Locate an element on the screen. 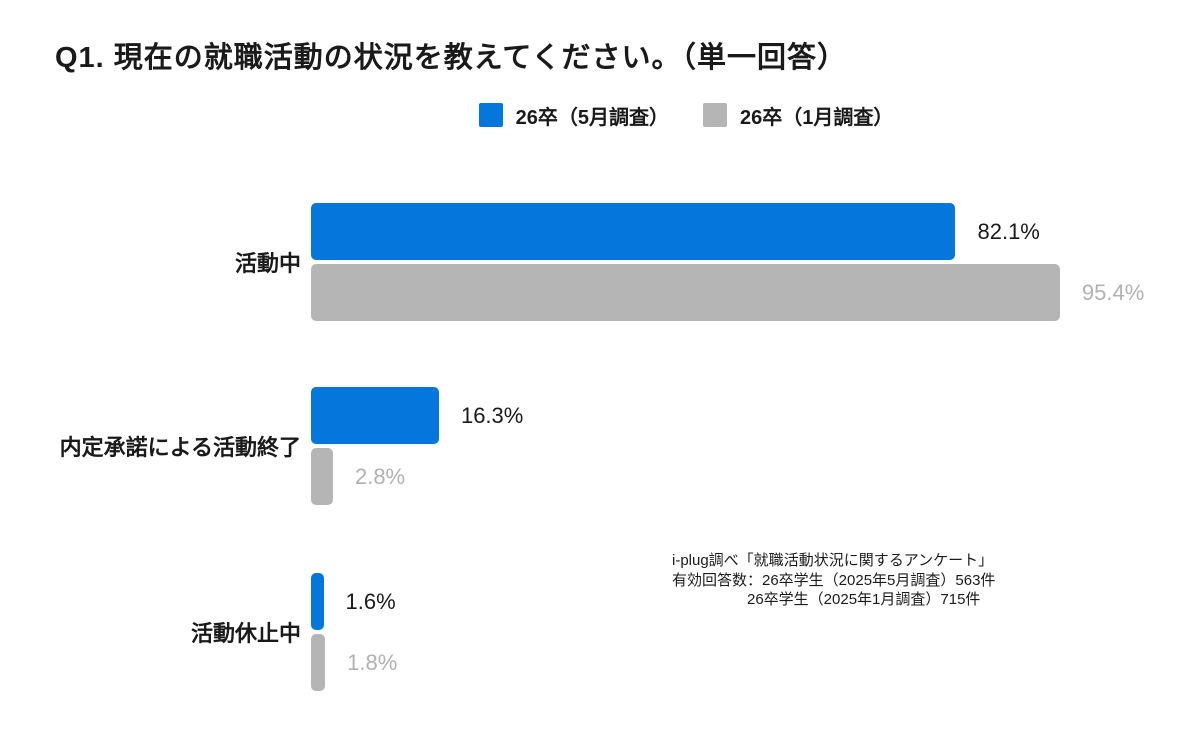 The image size is (1200, 751). chart-title: Q1. 現在の就職活動の状況を教えてください。（単一回答） is located at coordinates (451, 58).